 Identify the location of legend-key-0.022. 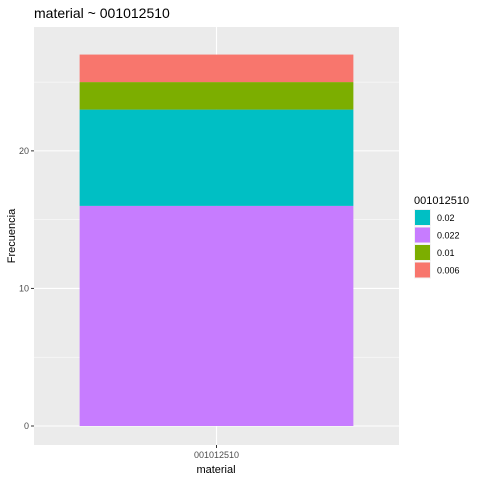
(422, 235).